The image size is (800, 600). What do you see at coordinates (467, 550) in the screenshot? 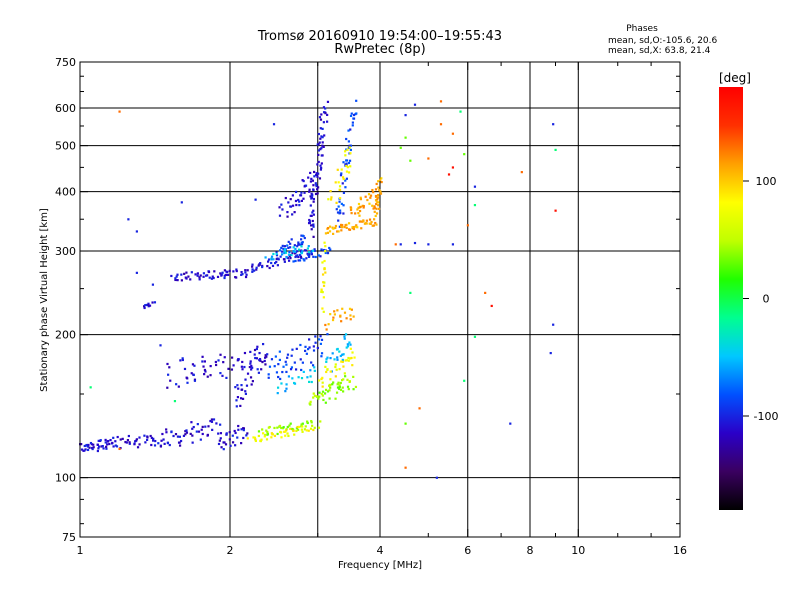
I see `x-tick-label: 6` at bounding box center [467, 550].